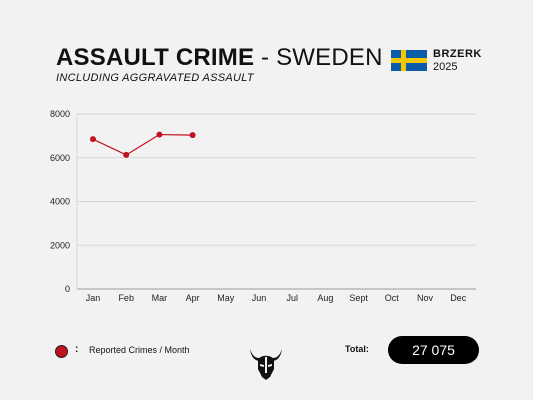  What do you see at coordinates (292, 298) in the screenshot?
I see `x-tick-label: Jul` at bounding box center [292, 298].